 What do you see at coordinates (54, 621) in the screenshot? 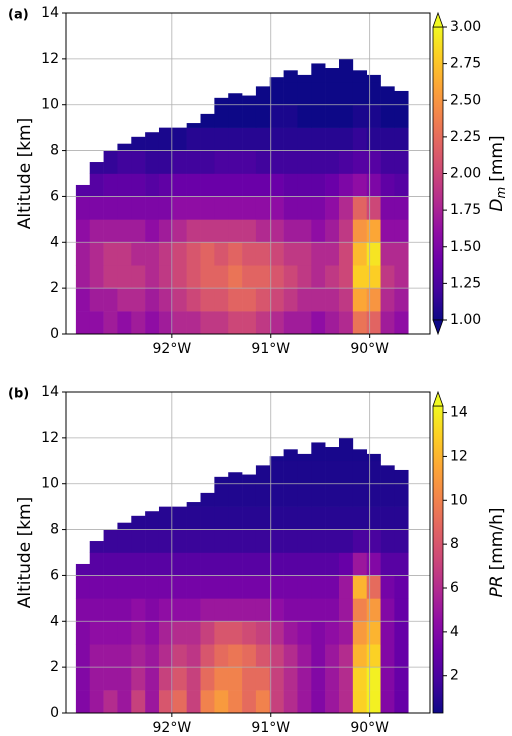
I see `y-tick-label: 4` at bounding box center [54, 621].